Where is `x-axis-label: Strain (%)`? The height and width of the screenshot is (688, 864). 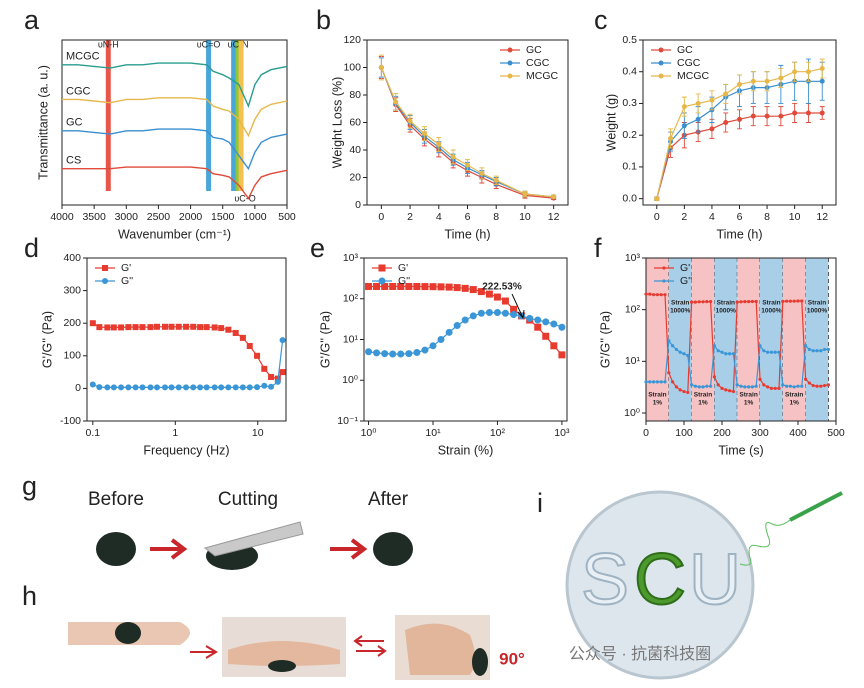 x-axis-label: Strain (%) is located at coordinates (466, 450).